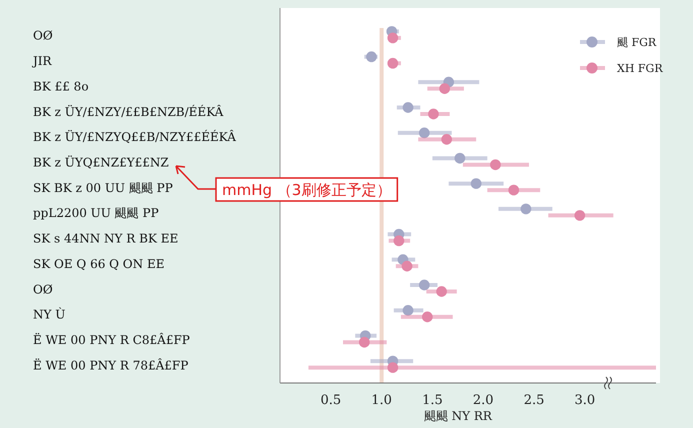 Image resolution: width=693 pixels, height=428 pixels. I want to click on x-tick-label: 2.5, so click(534, 400).